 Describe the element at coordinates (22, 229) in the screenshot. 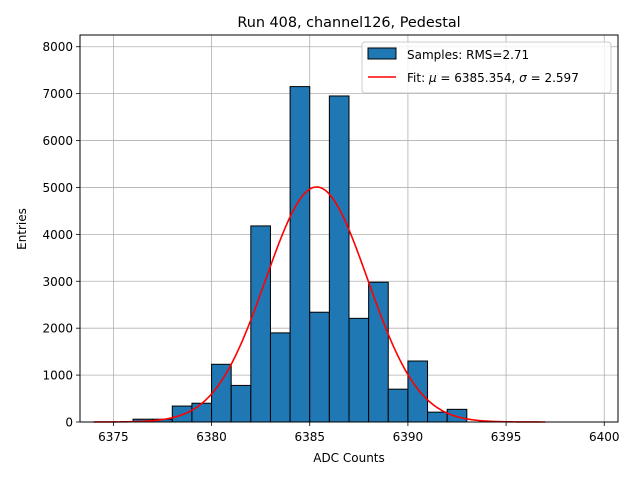

I see `y-axis-label: Entries` at that location.